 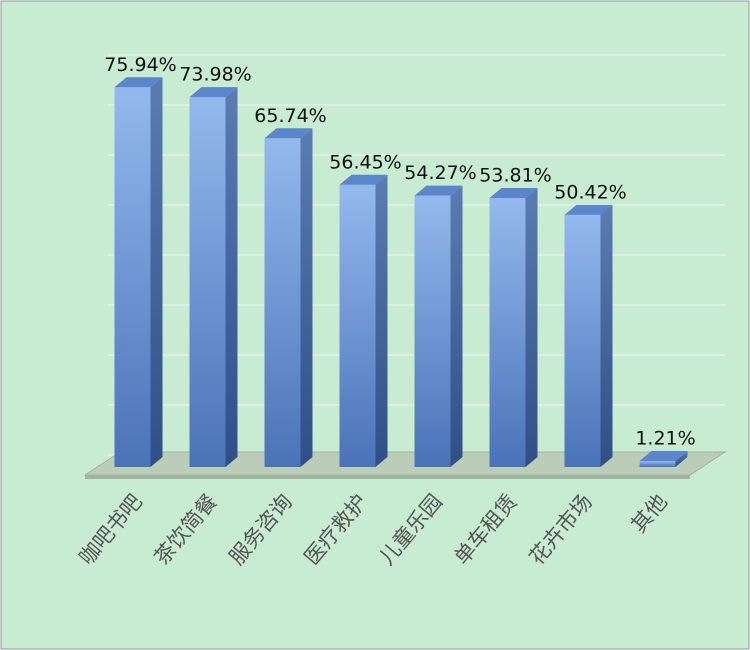 What do you see at coordinates (365, 162) in the screenshot?
I see `value-label: 56.45%` at bounding box center [365, 162].